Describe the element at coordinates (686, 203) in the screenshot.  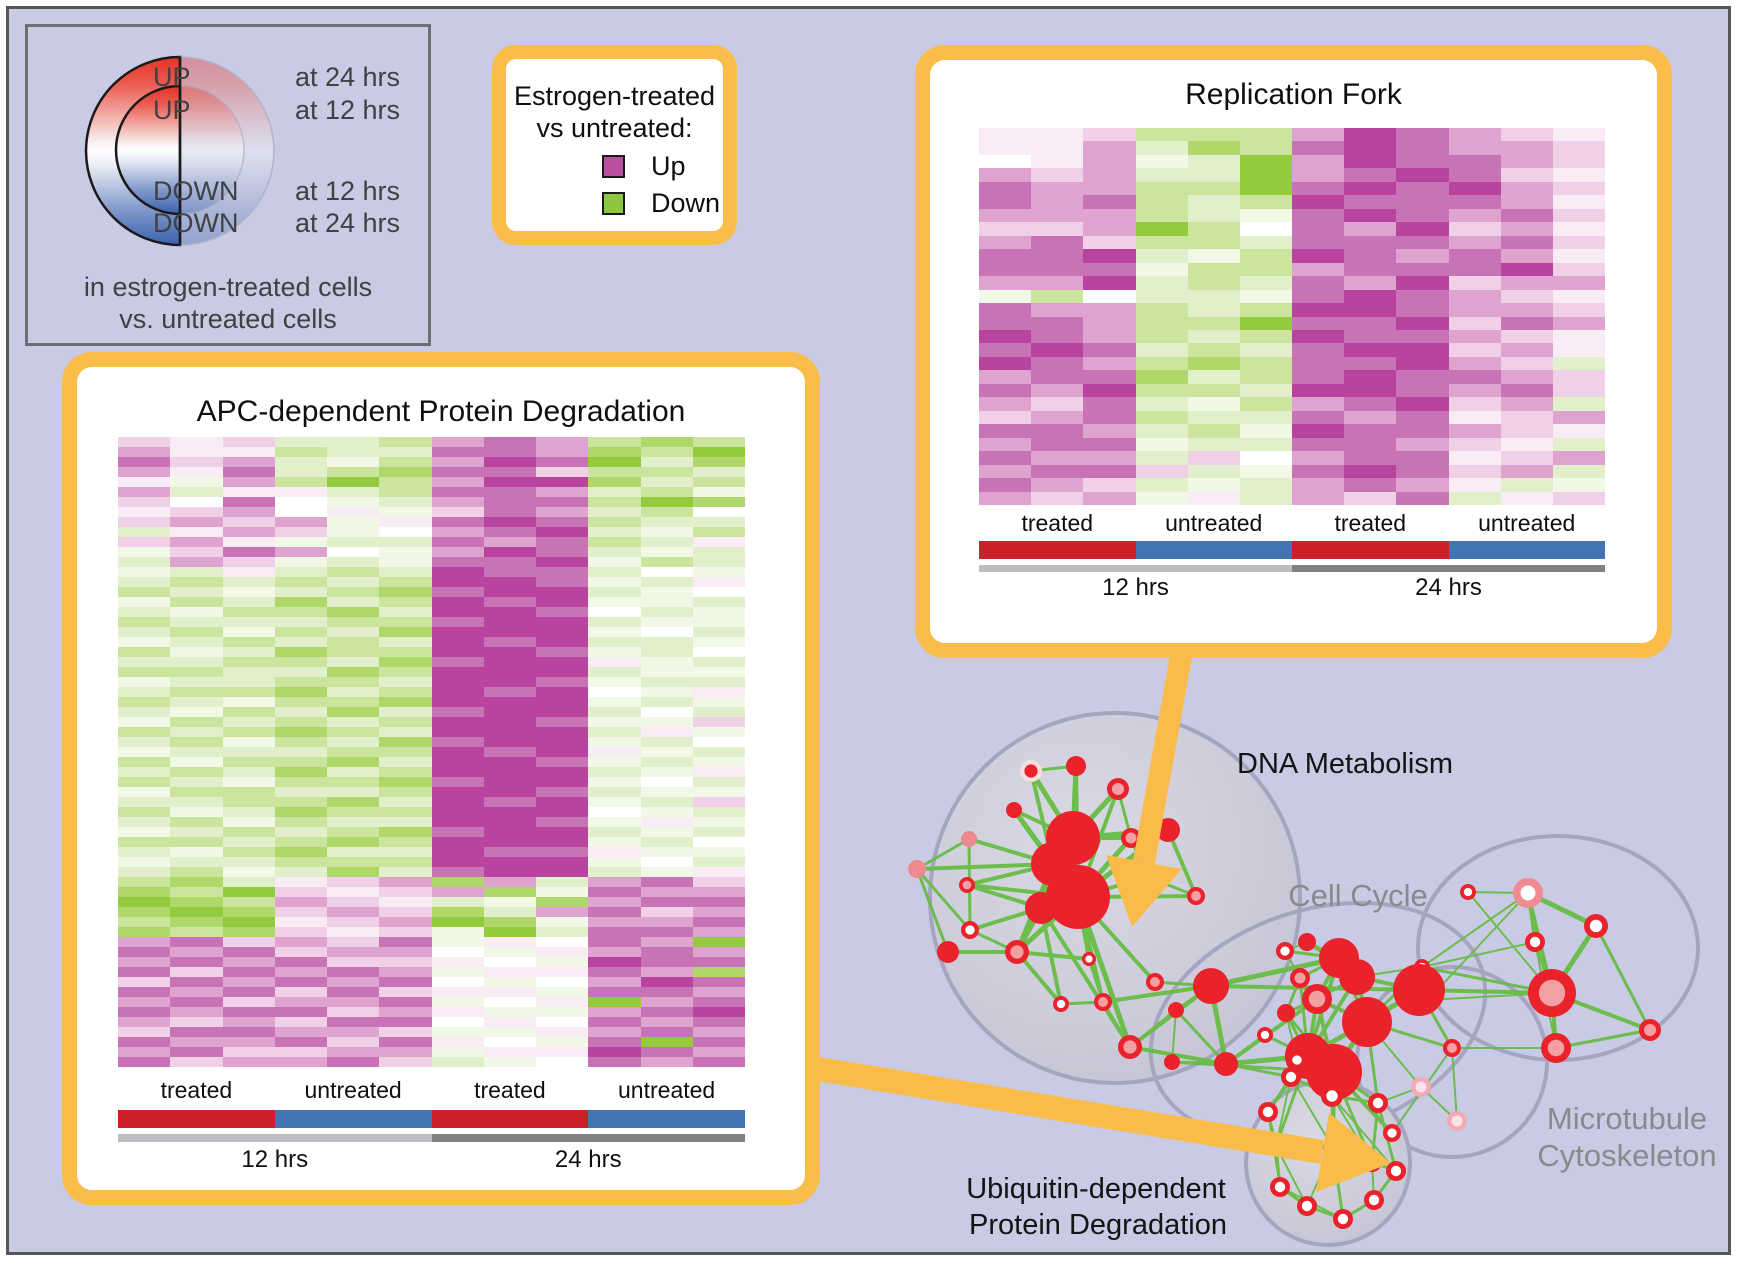
I see `down-label: Down` at that location.